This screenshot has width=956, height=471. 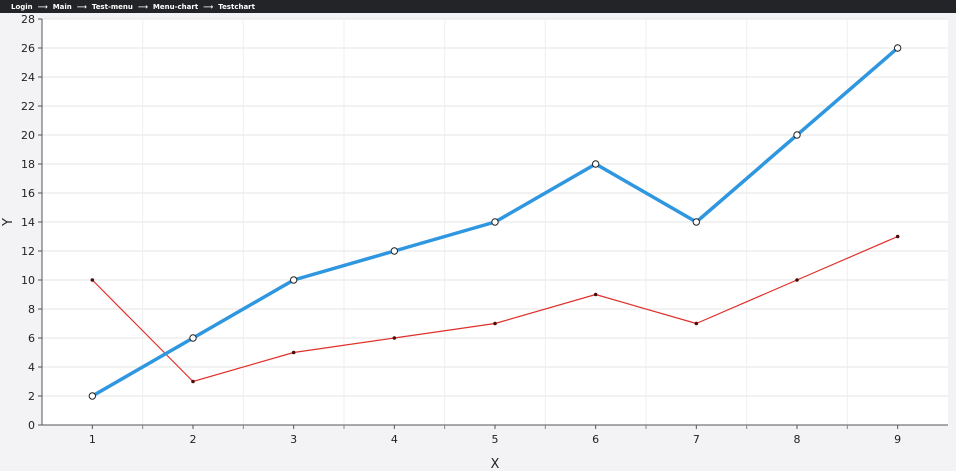 I want to click on breadcrumb-main: Main, so click(x=62, y=6).